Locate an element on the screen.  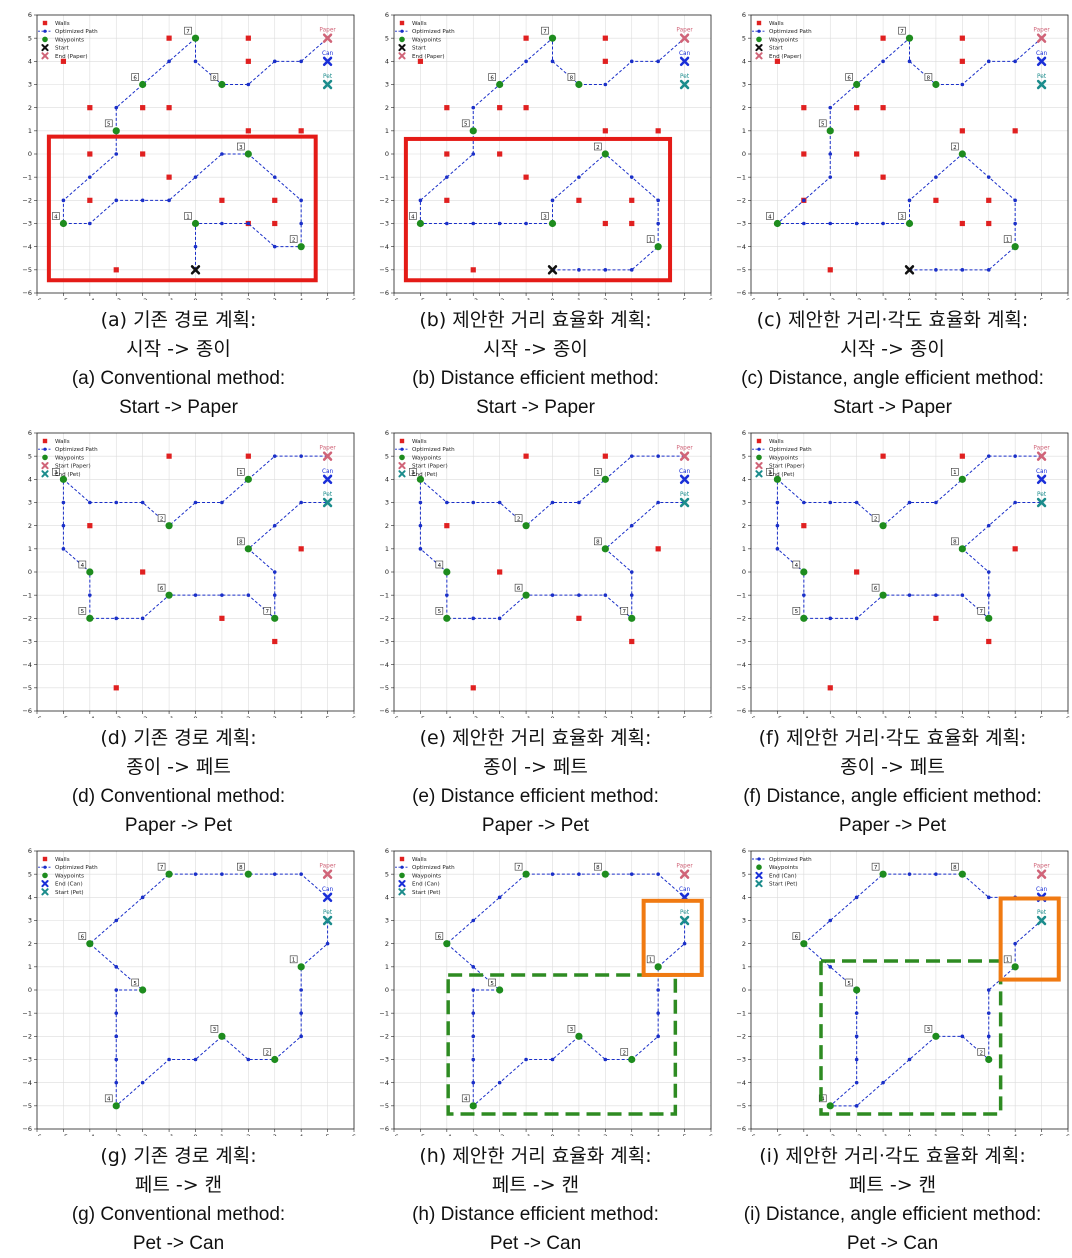
legend-label: End (Paper) is located at coordinates (428, 57).